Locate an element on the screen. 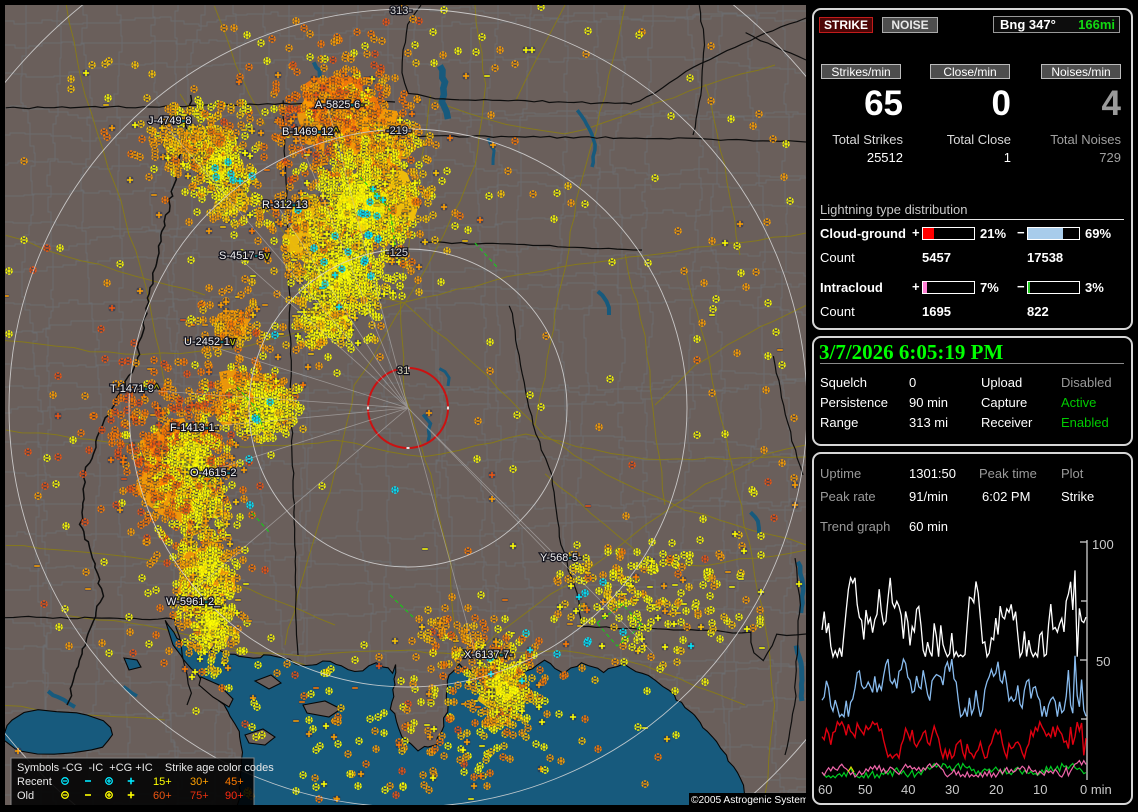 This screenshot has width=1138, height=812. svg-text: 60+ is located at coordinates (162, 796).